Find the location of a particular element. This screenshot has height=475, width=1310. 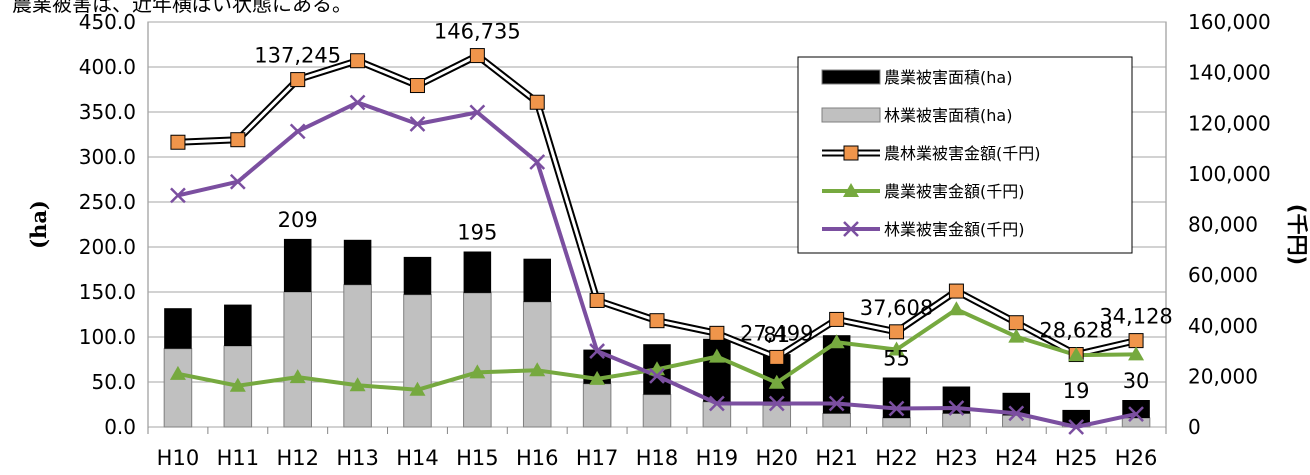

line-value-label: 34,128 is located at coordinates (1135, 317).